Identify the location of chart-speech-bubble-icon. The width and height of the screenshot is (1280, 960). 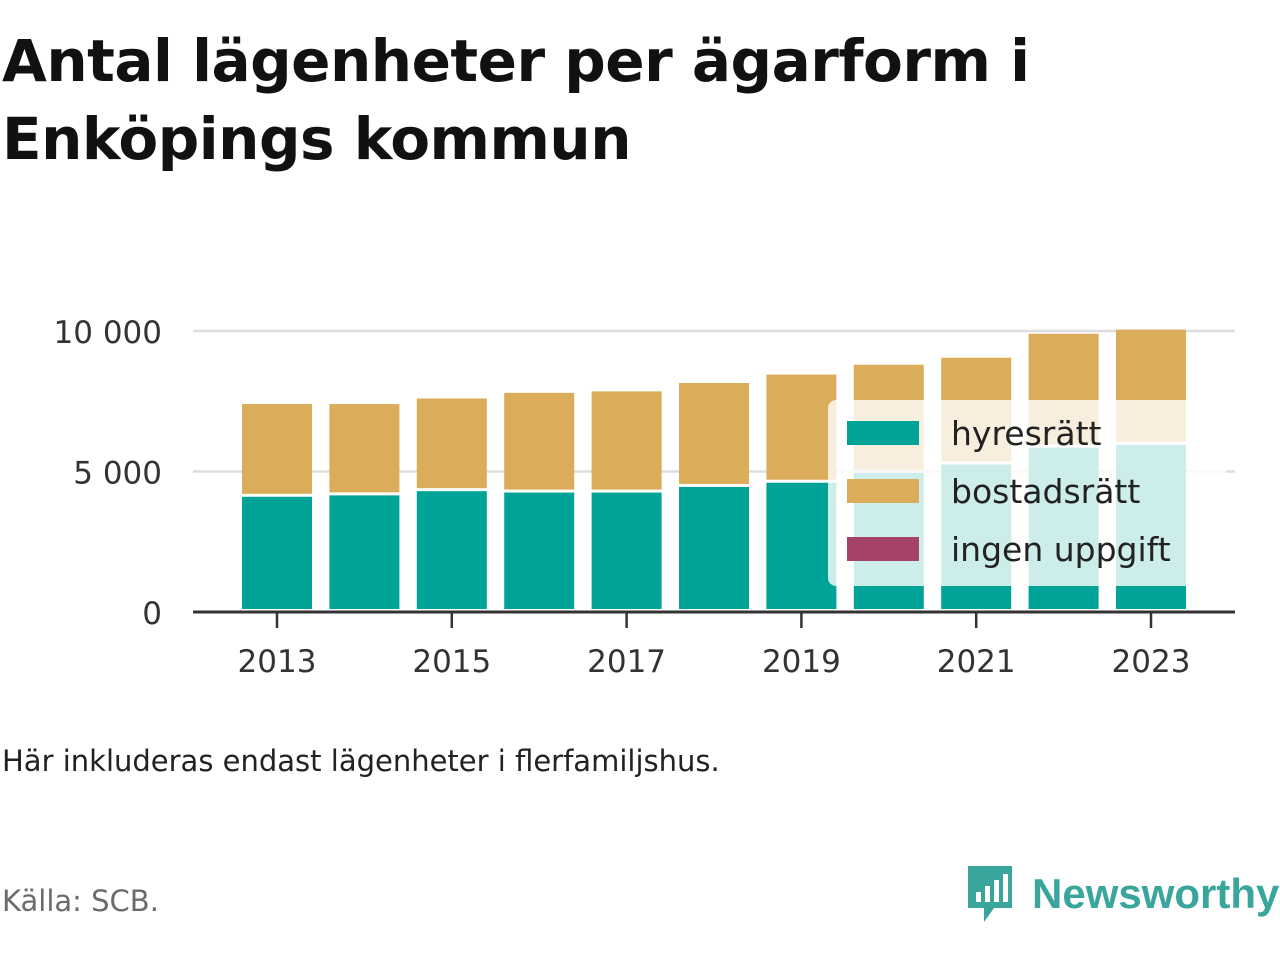
(990, 894).